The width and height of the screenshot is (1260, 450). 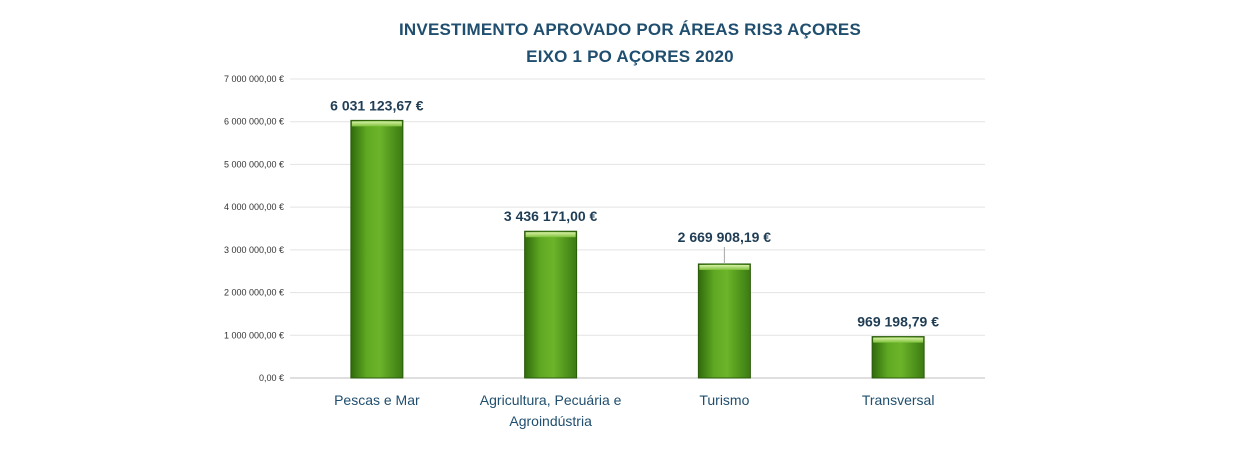 I want to click on y-tick-label: 4 000 000,00 €, so click(x=254, y=207).